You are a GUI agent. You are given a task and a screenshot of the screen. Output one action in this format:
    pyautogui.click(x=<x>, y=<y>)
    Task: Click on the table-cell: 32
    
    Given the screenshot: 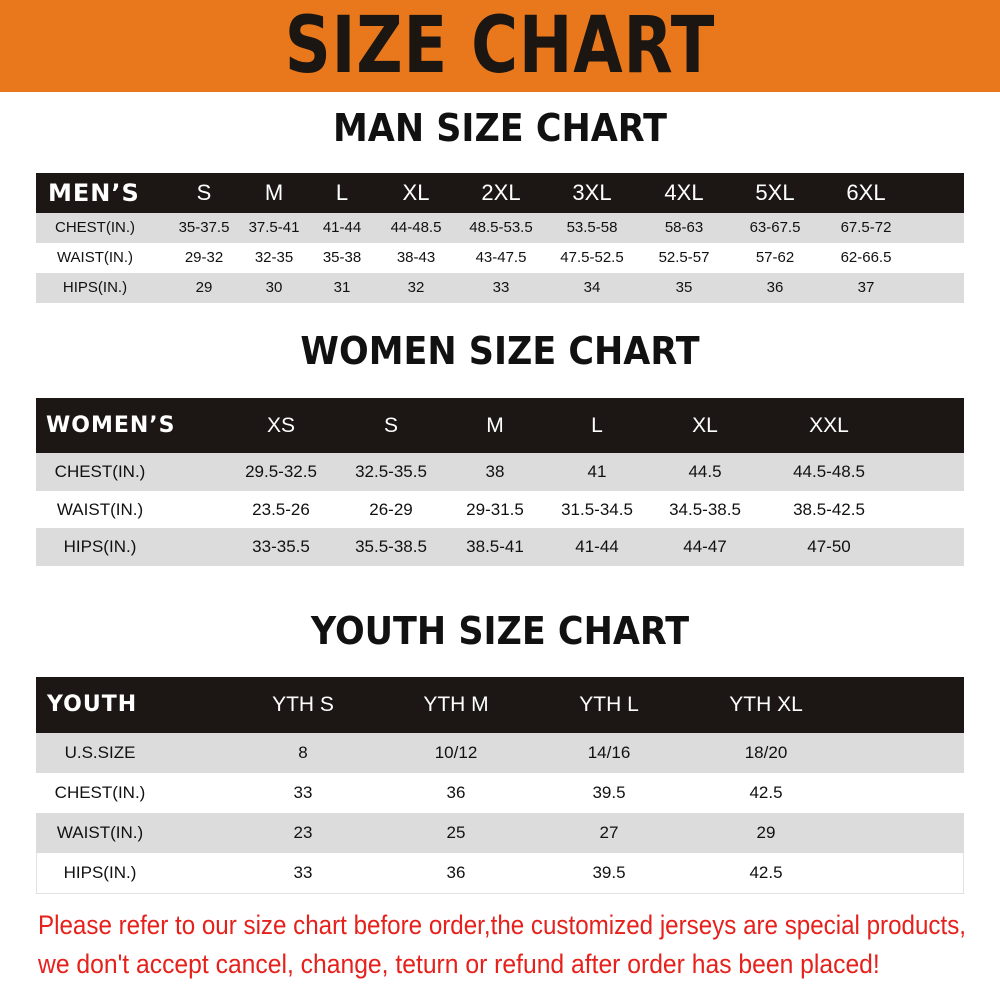 What is the action you would take?
    pyautogui.click(x=416, y=287)
    